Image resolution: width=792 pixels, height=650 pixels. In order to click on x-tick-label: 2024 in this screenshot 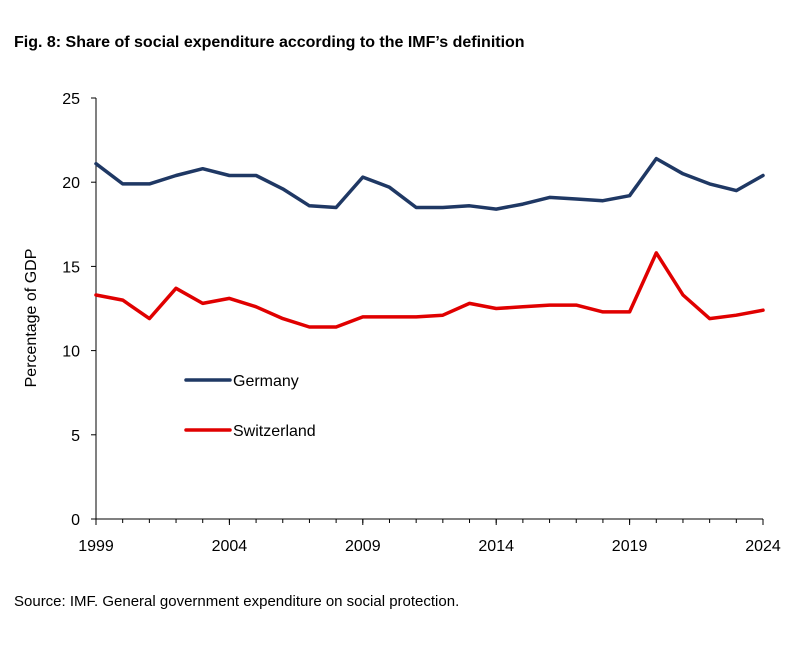, I will do `click(763, 546)`.